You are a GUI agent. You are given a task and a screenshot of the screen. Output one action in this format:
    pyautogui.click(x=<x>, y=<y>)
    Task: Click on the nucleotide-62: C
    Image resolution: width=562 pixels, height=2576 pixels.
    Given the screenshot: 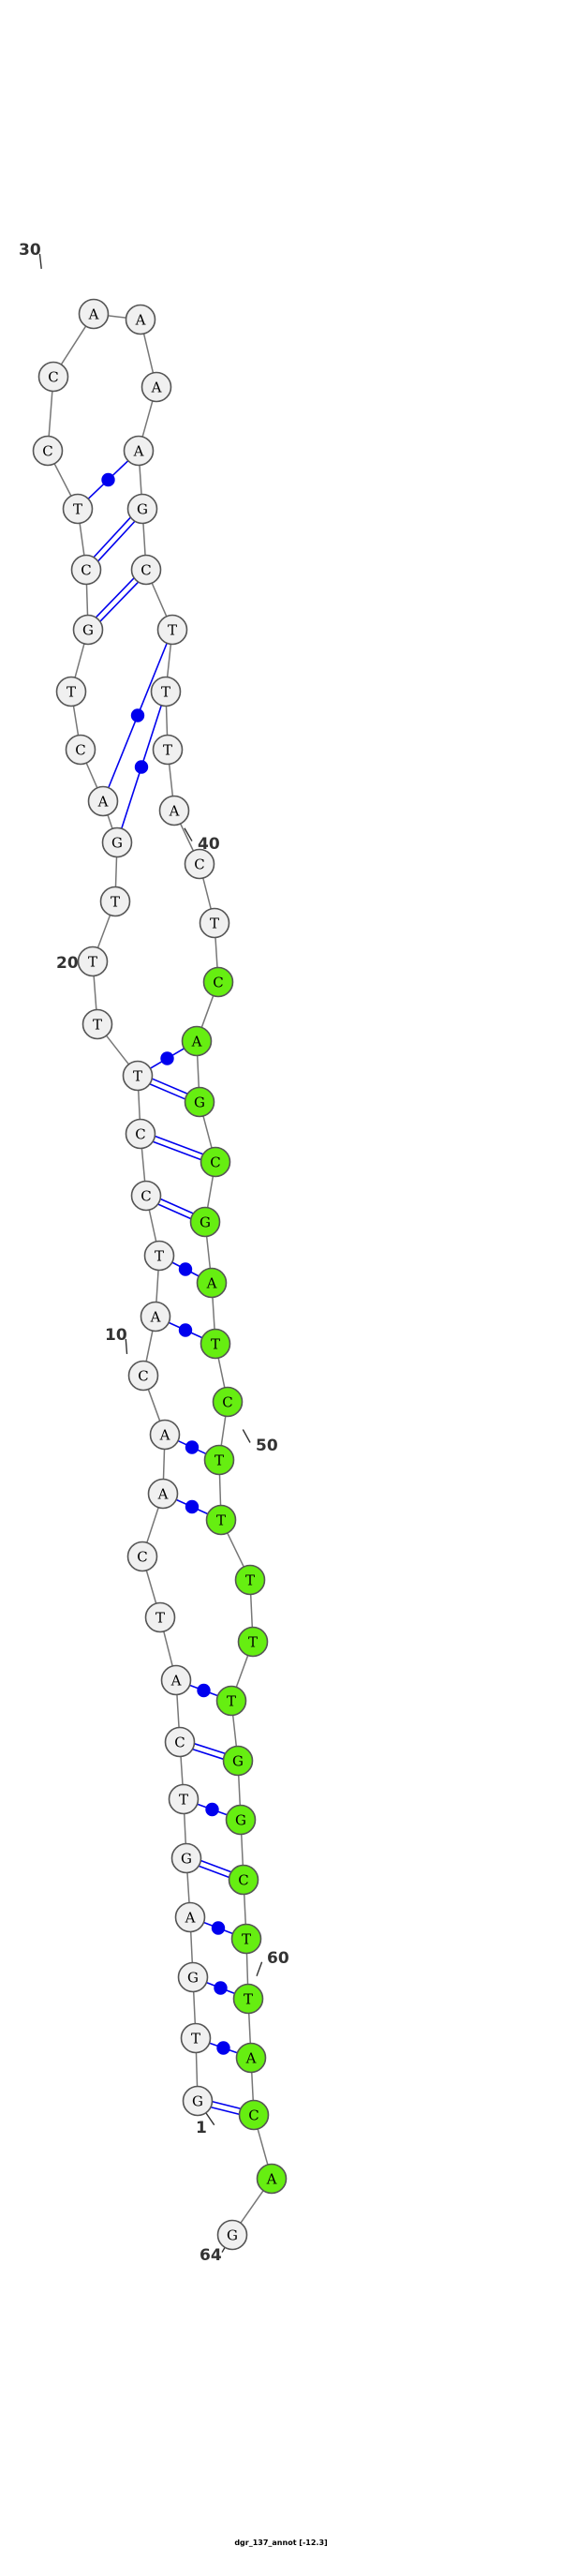 What is the action you would take?
    pyautogui.click(x=254, y=2115)
    